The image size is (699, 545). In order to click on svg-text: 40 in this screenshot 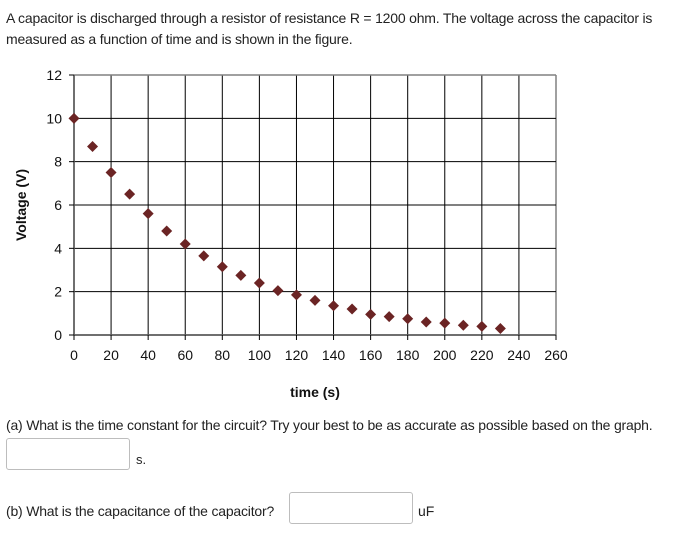, I will do `click(148, 355)`.